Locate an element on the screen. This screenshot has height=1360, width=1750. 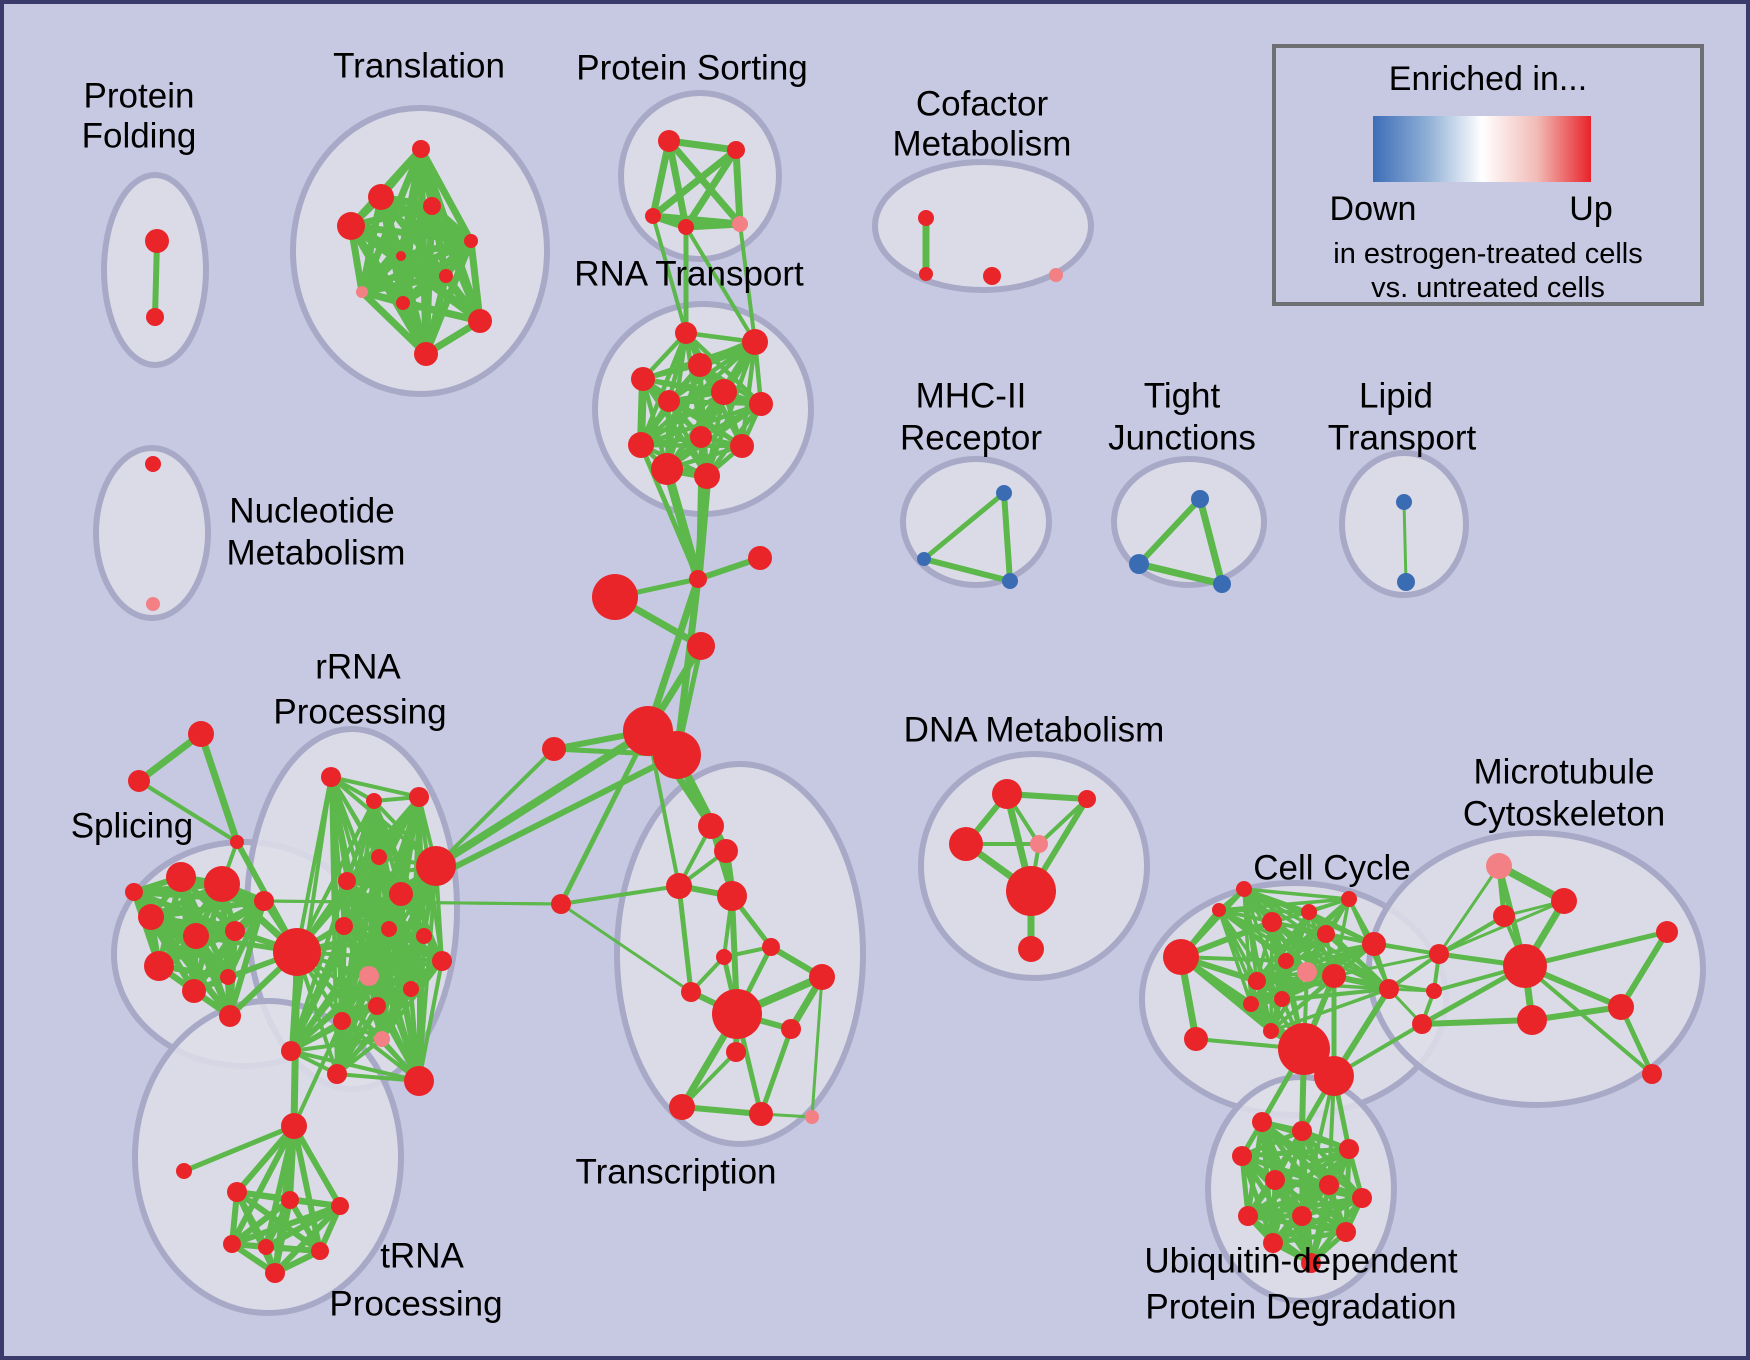
legend-down-label: Down is located at coordinates (1373, 209).